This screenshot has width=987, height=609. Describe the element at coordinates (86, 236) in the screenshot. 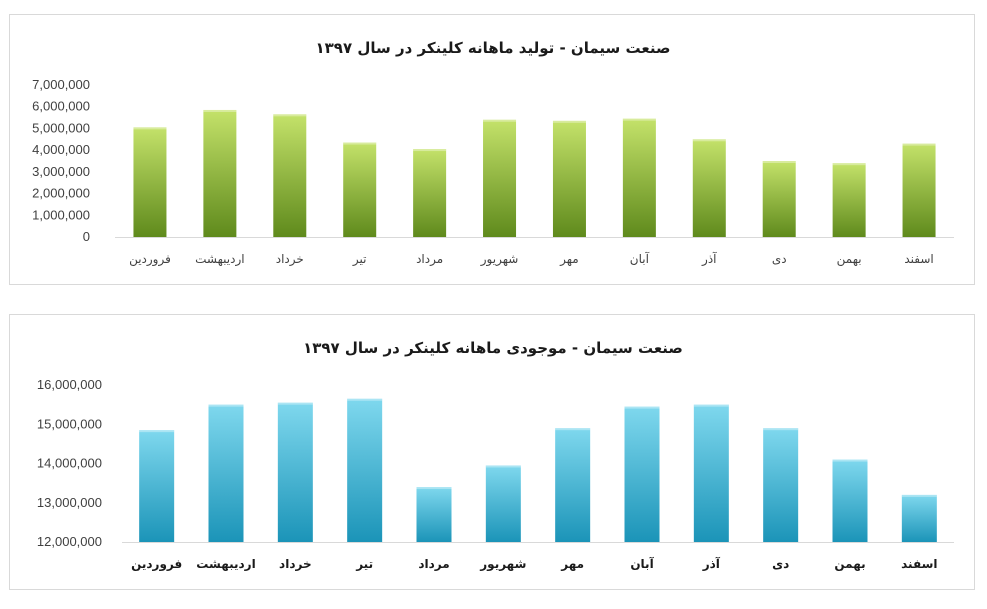

I see `y-tick-label: 0` at that location.